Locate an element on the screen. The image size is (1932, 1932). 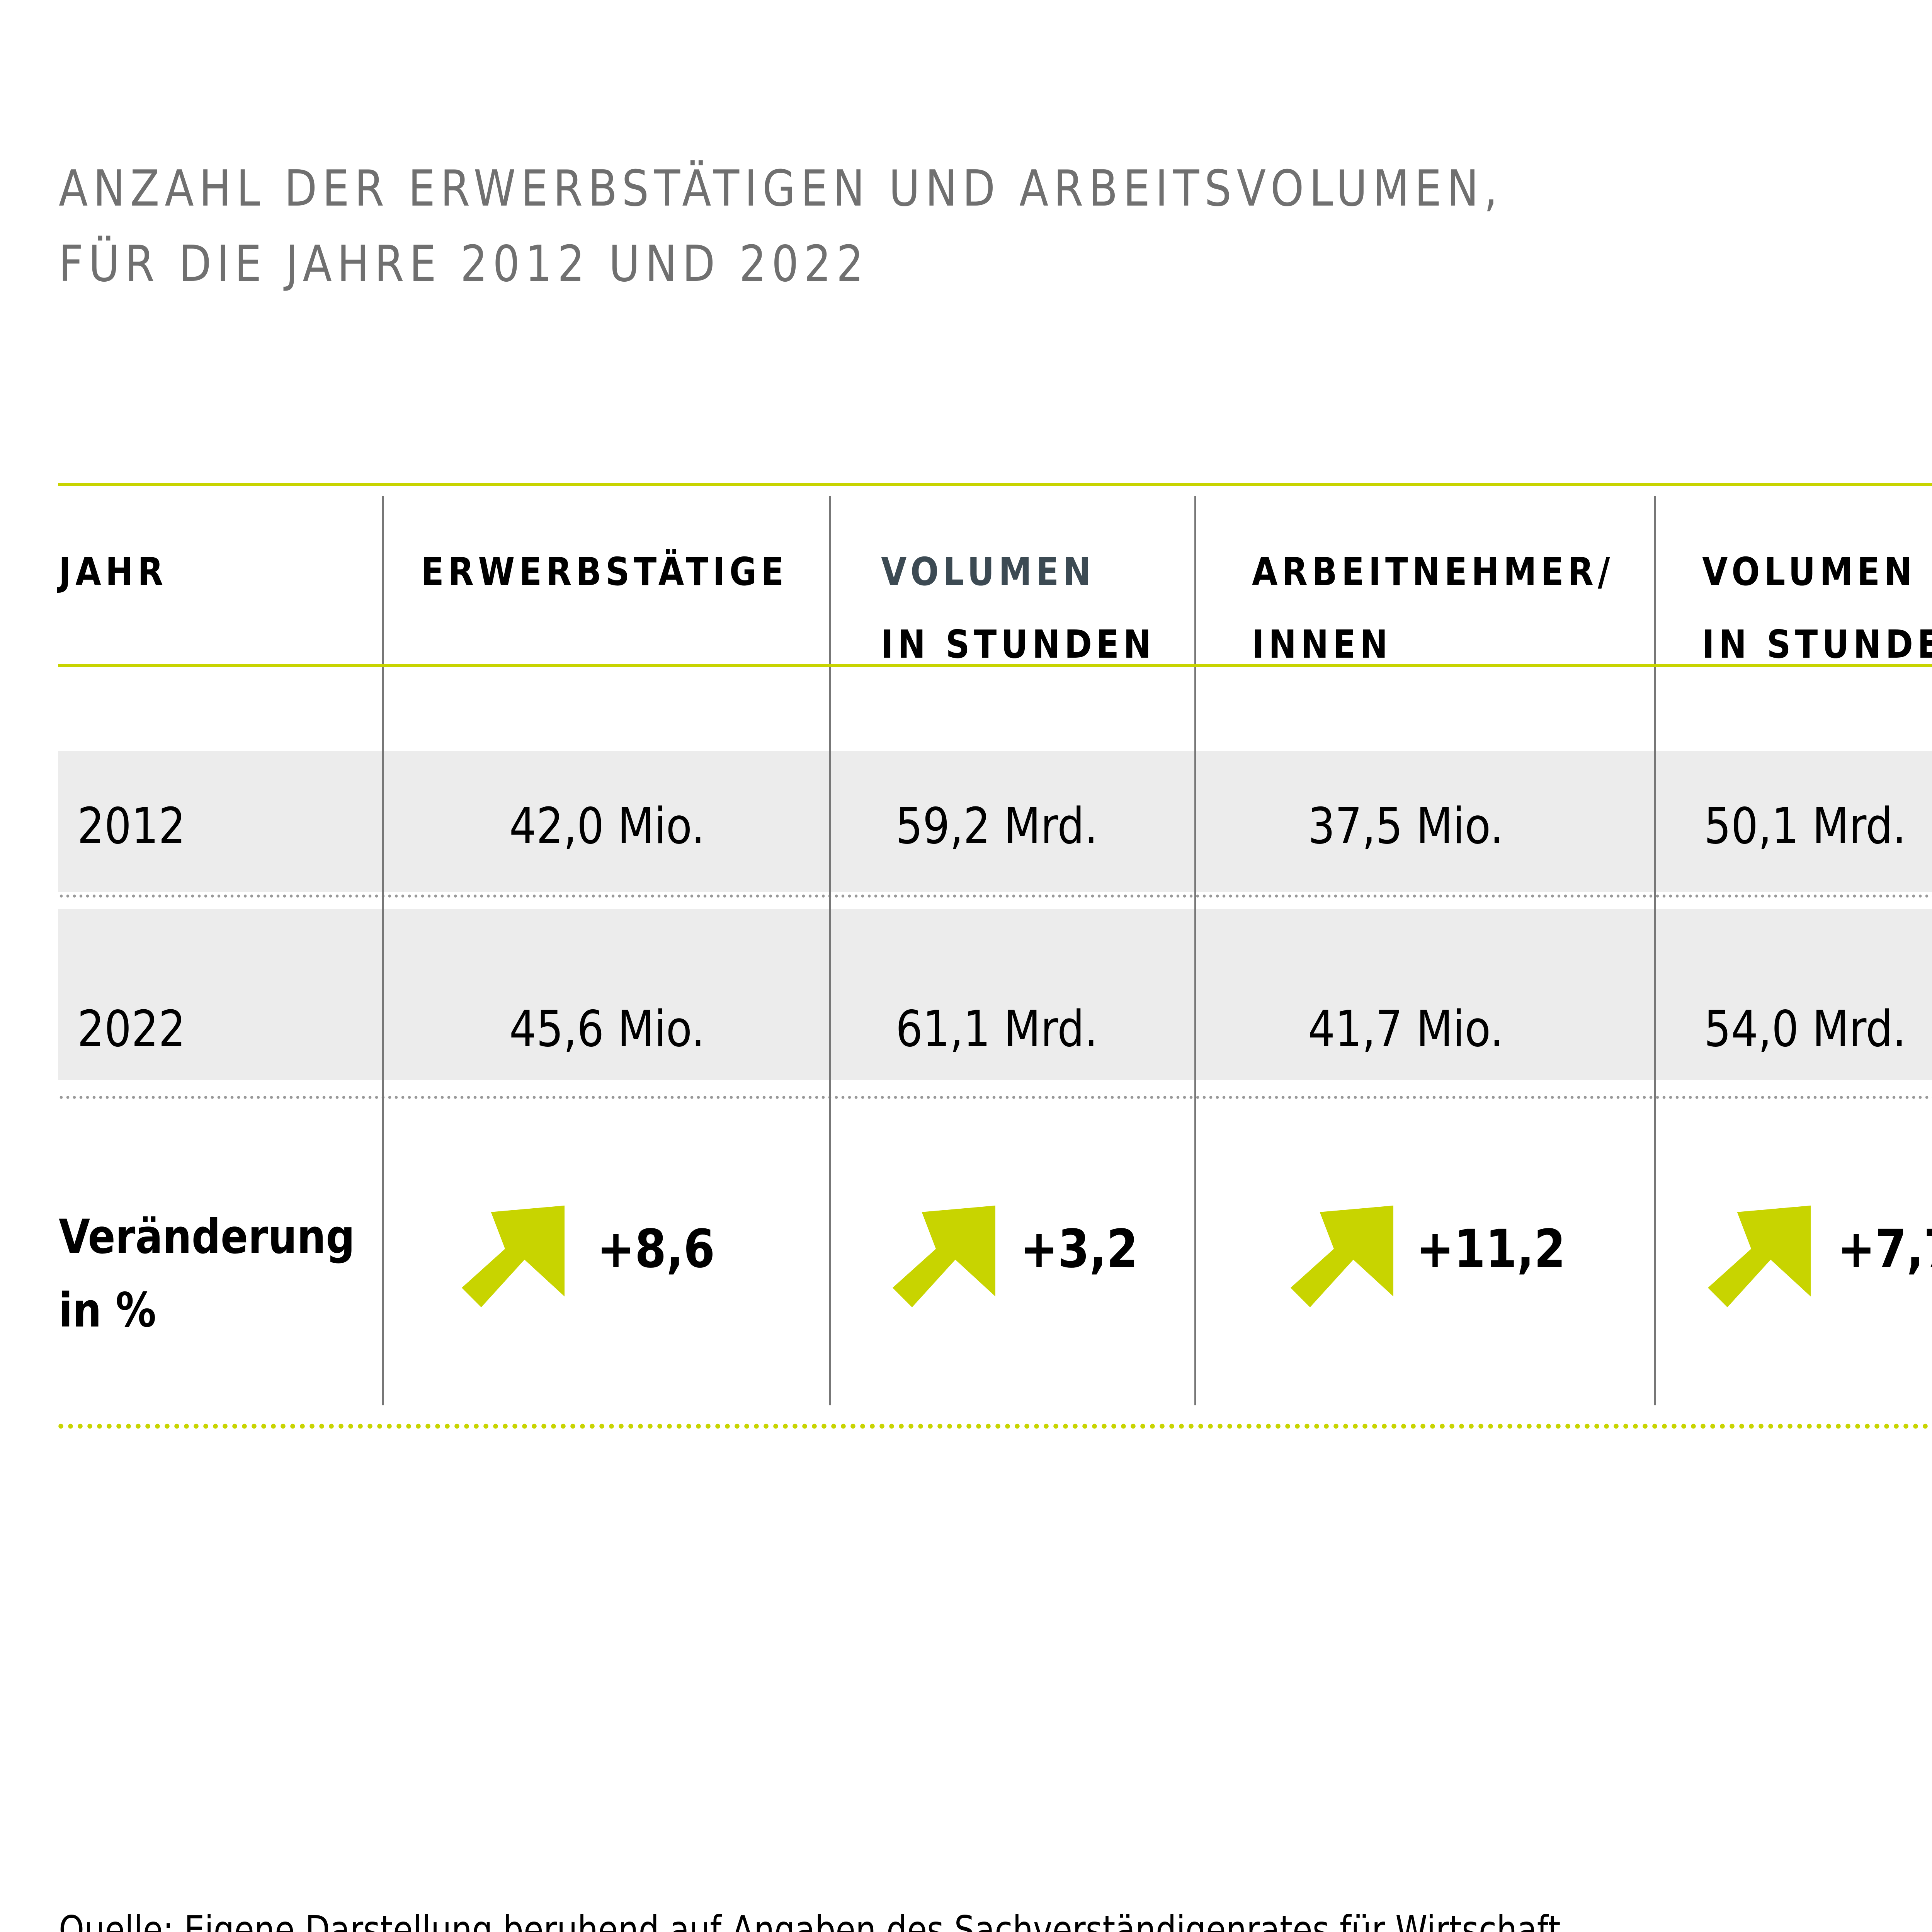
cell-volumen-1: 59,2 Mrd. is located at coordinates (997, 827).